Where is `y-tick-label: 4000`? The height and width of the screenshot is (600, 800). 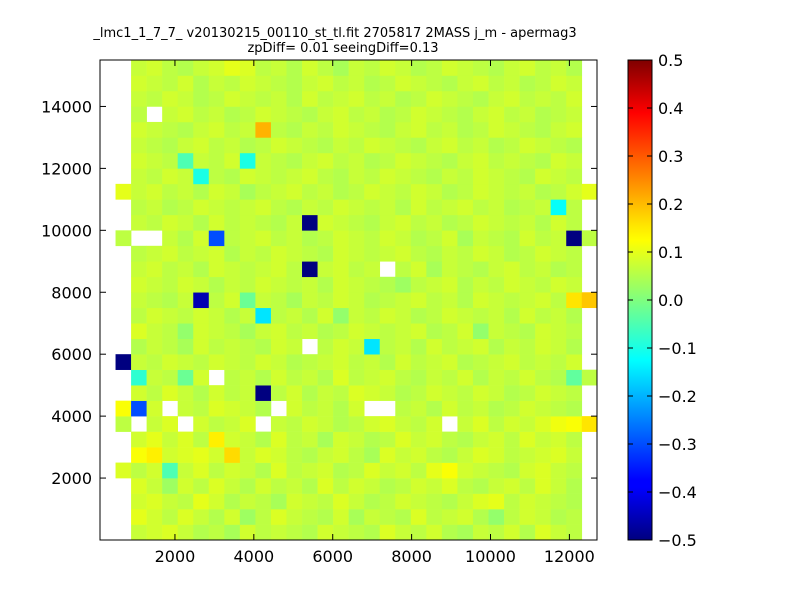 y-tick-label: 4000 is located at coordinates (71, 416).